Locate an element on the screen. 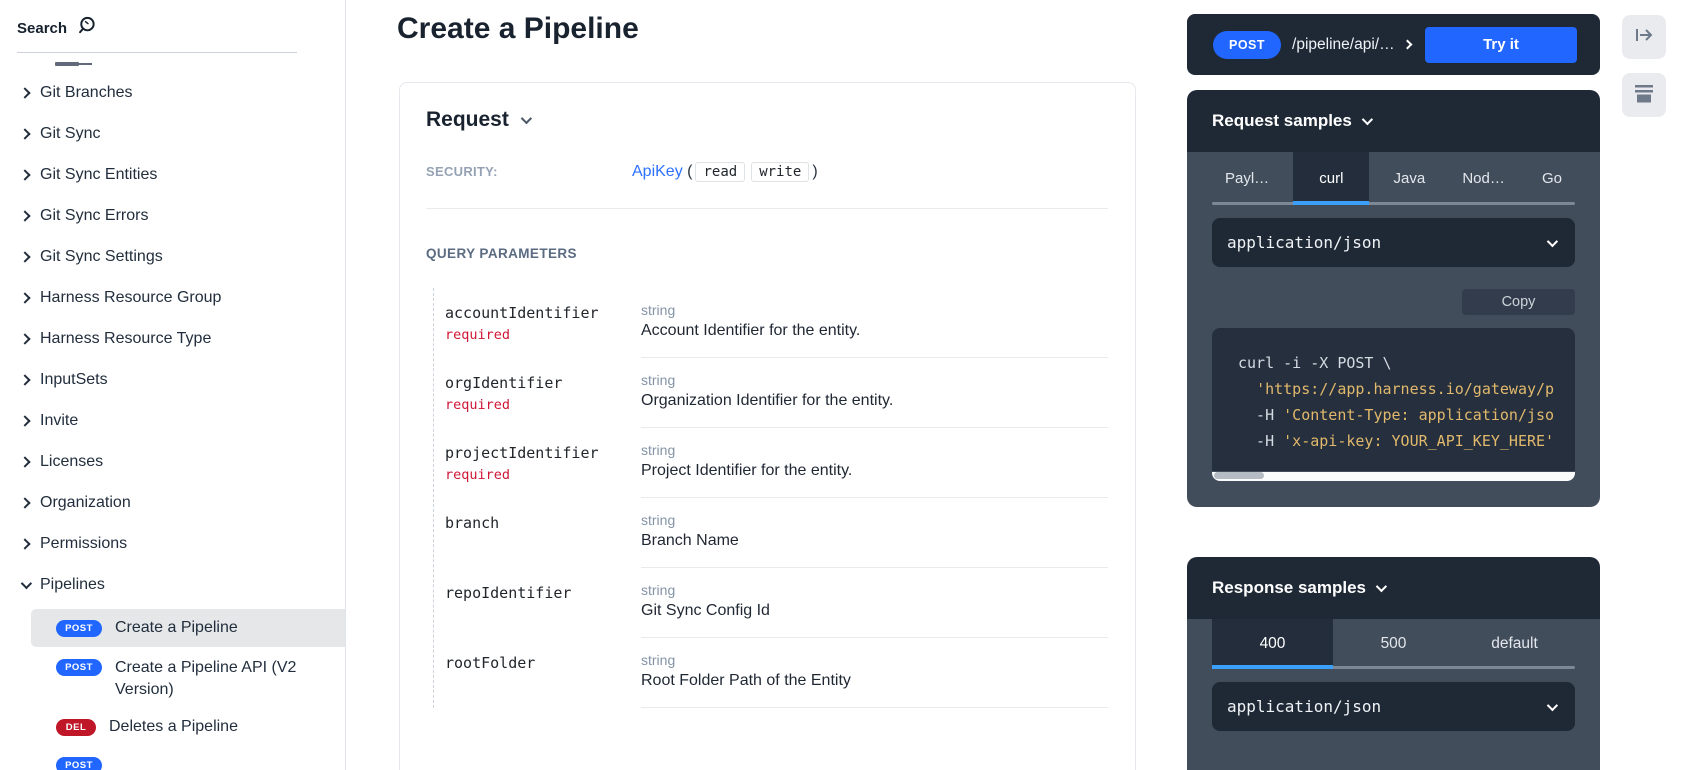  param-description: Git Sync Config Id is located at coordinates (705, 610).